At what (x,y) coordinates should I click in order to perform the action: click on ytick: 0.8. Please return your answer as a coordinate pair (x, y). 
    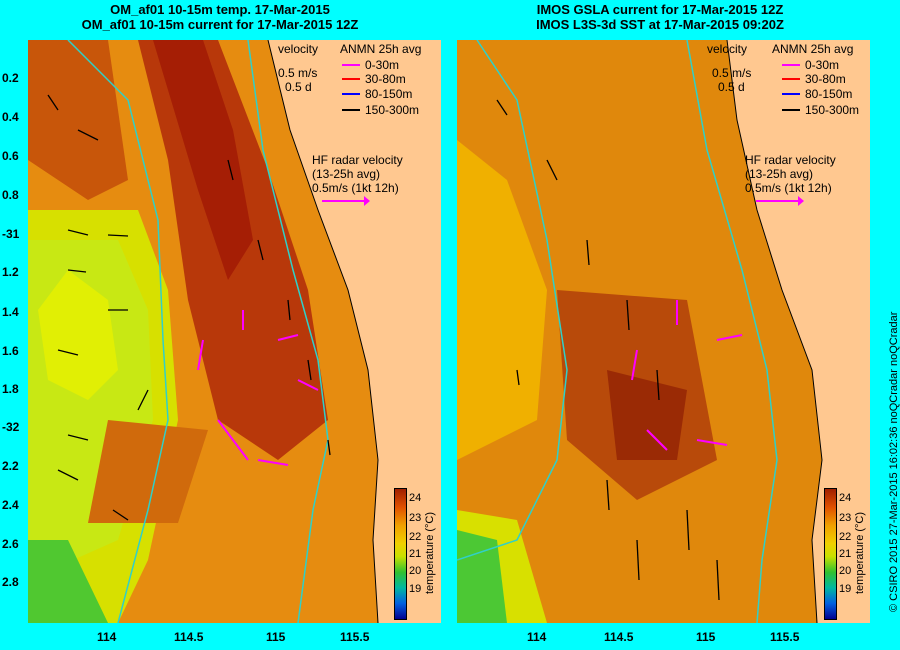
    Looking at the image, I should click on (10, 195).